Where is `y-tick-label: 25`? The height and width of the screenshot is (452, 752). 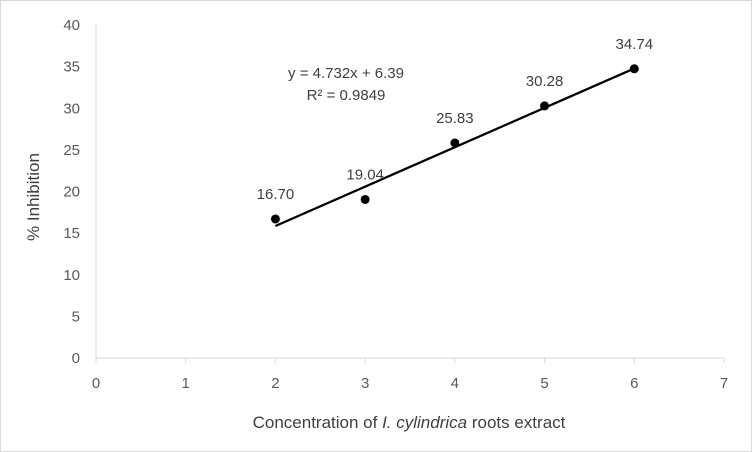
y-tick-label: 25 is located at coordinates (71, 150).